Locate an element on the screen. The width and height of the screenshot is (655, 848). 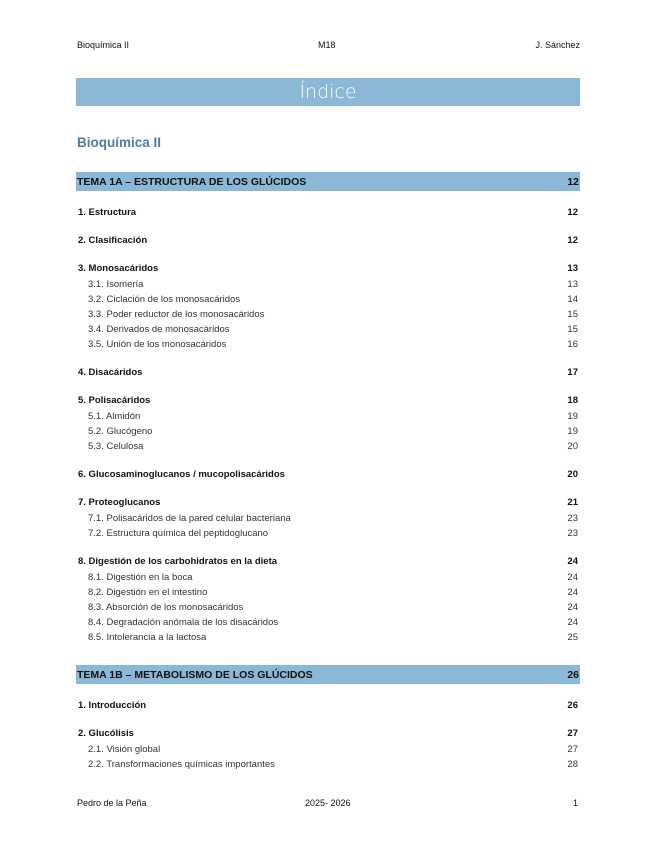
toc-subsection: 5.2. Glucógeno 19 is located at coordinates (328, 431).